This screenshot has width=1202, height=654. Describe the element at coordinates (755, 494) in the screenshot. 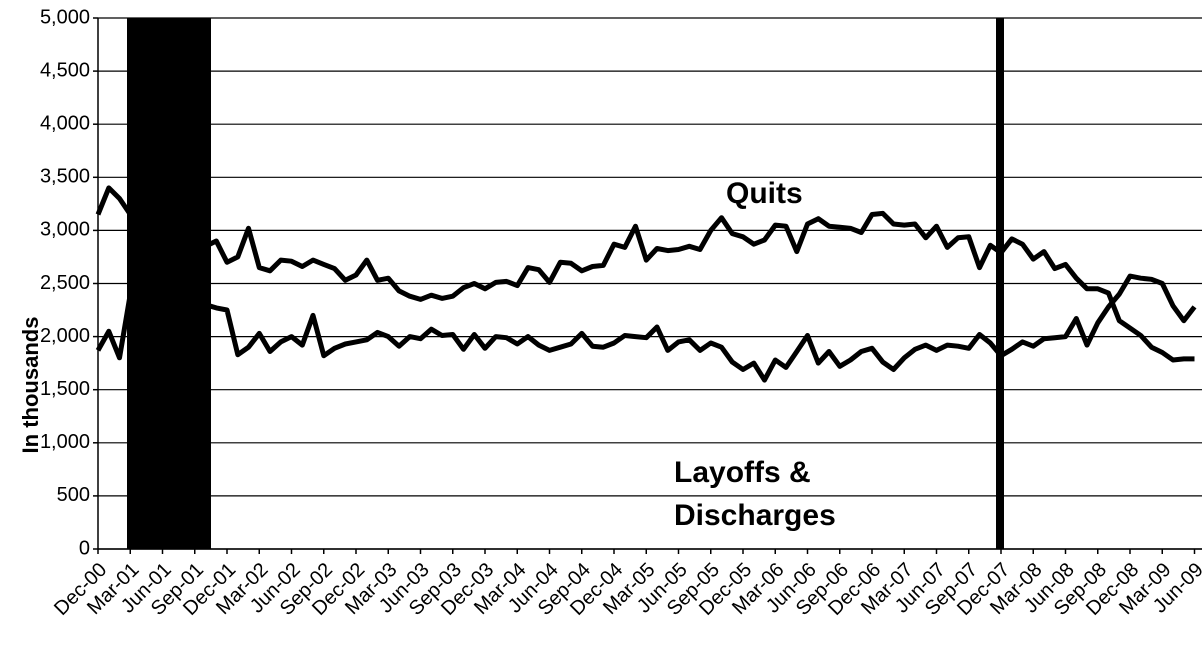

I see `series-annotation: Layoffs & Discharges` at that location.